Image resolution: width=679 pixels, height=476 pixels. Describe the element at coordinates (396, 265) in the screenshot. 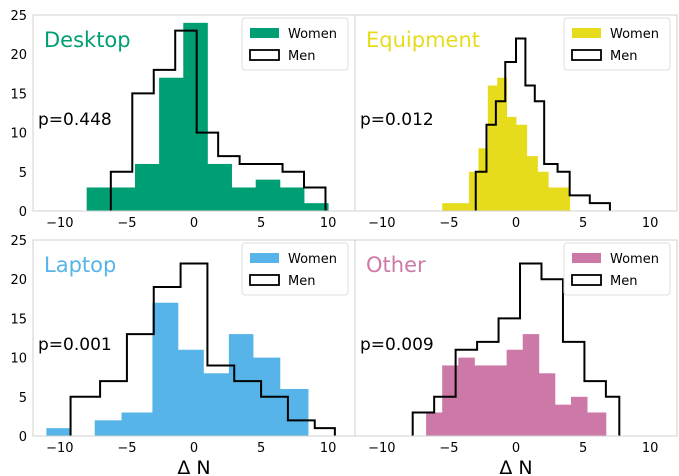

I see `panel-title: Other` at that location.